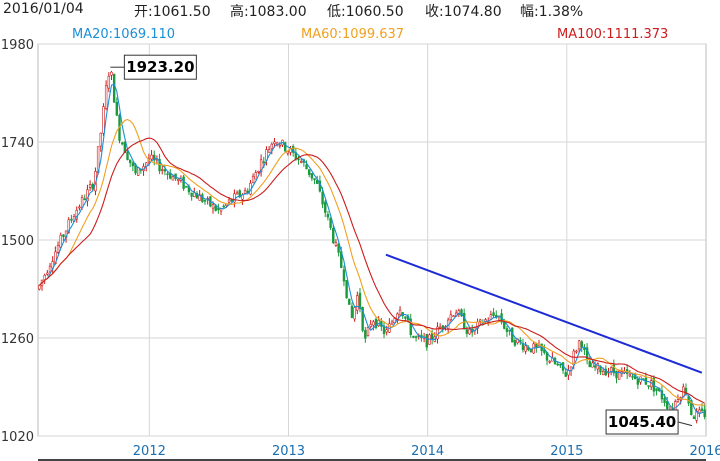  I want to click on y-tick-label: 1980, so click(17, 45).